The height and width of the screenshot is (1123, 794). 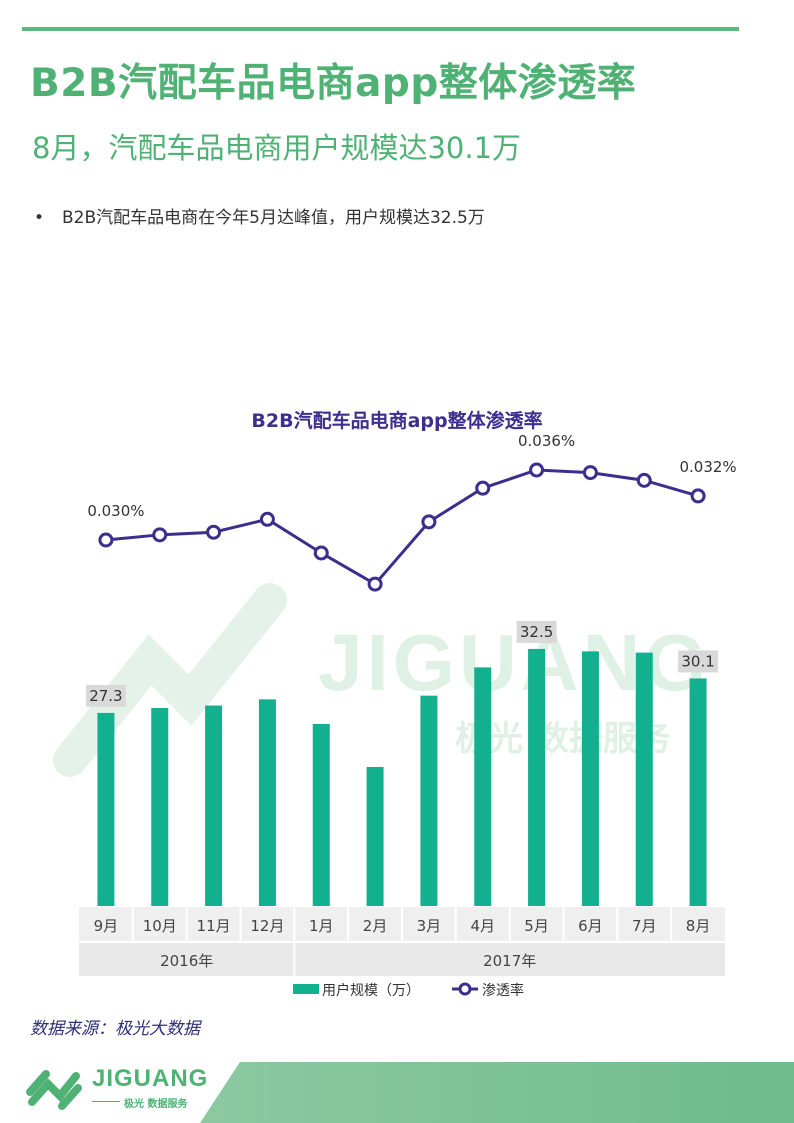 What do you see at coordinates (546, 441) in the screenshot?
I see `line-data-label: 0.036%` at bounding box center [546, 441].